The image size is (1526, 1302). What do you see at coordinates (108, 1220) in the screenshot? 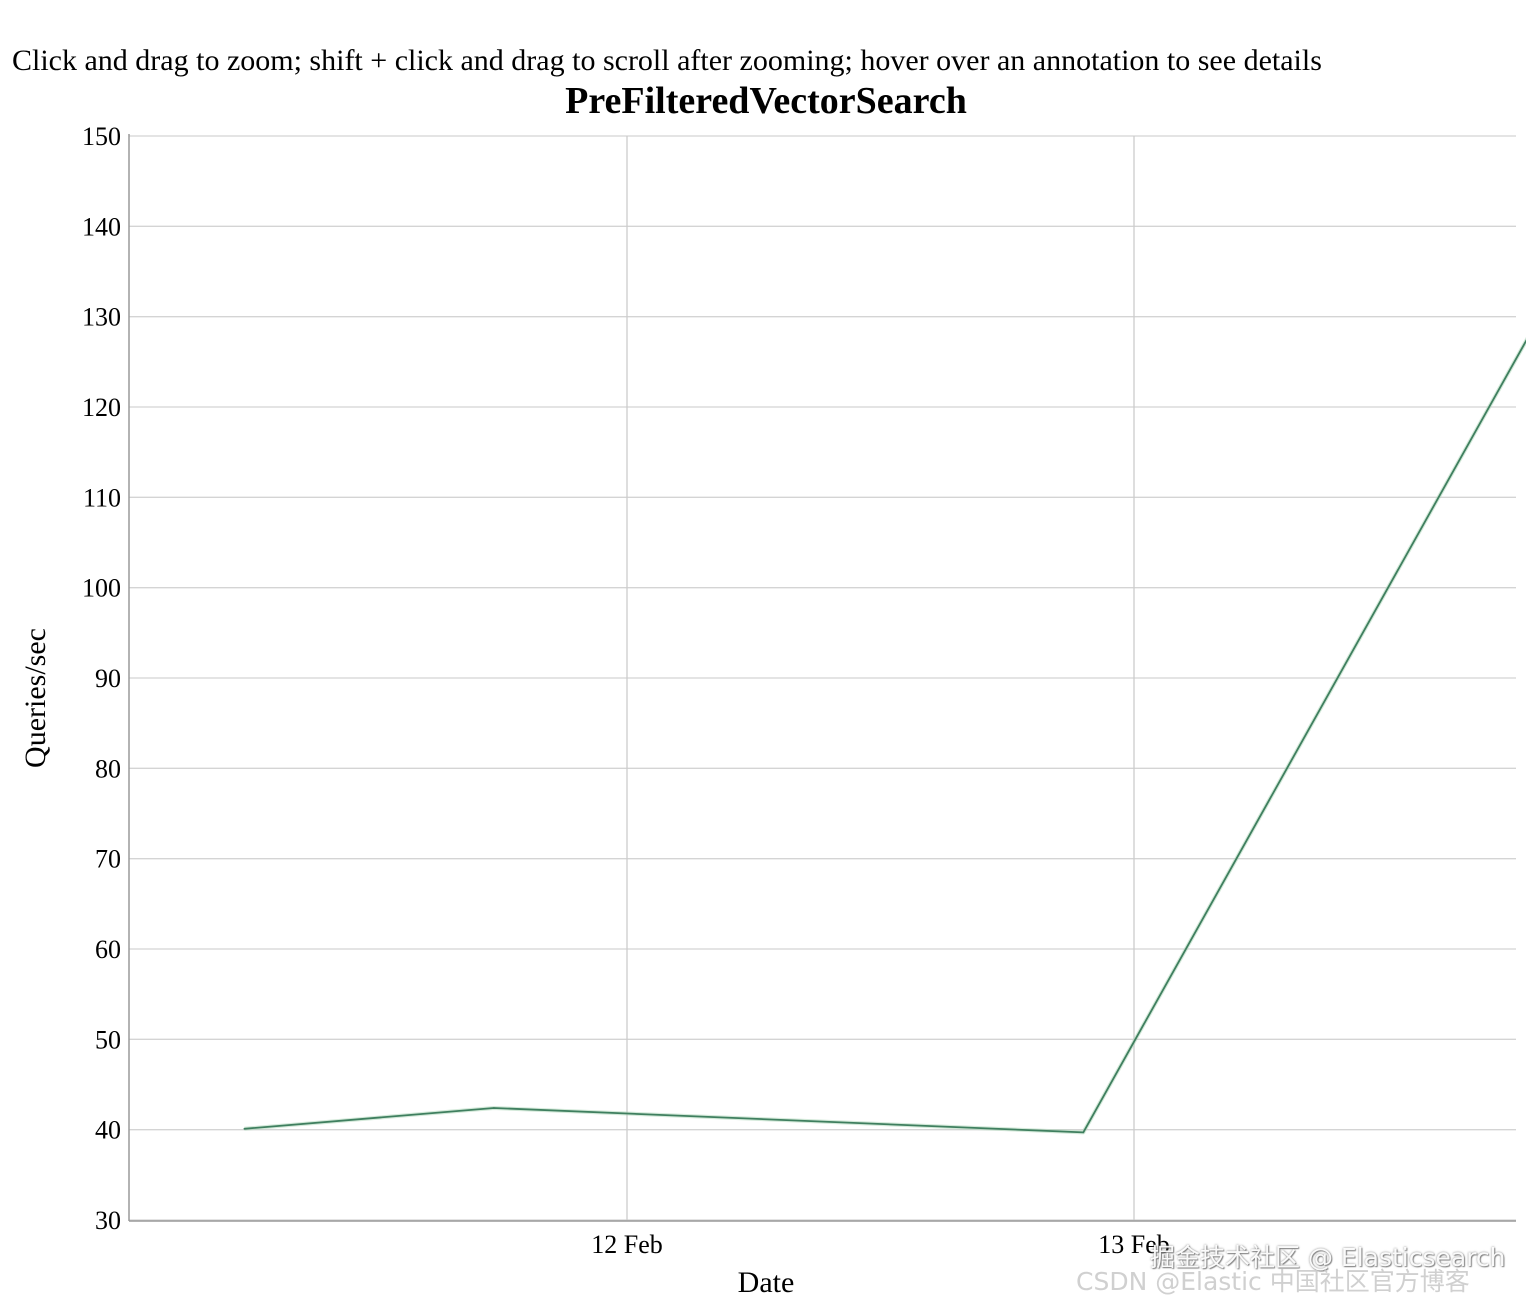
I see `y-tick-label: 30` at bounding box center [108, 1220].